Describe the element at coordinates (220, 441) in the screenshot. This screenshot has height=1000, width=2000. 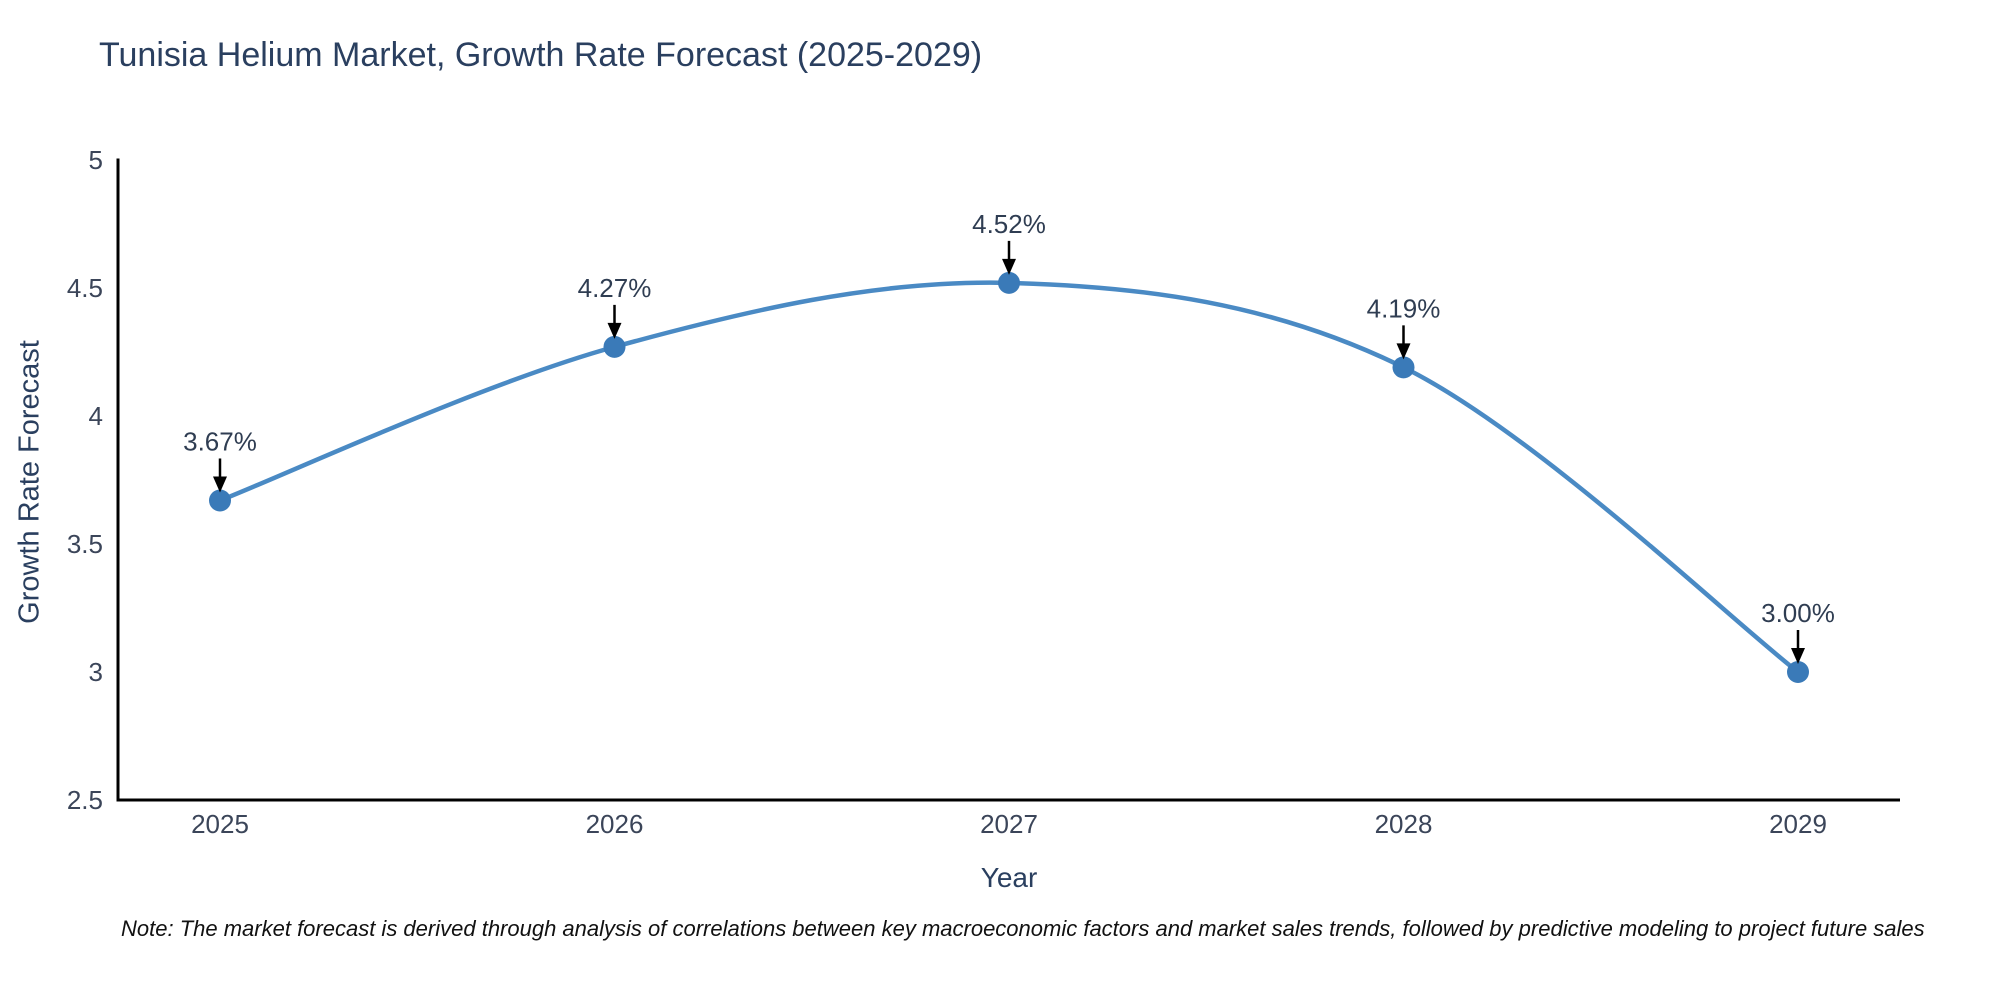
I see `data-point-label: 3.67%` at that location.